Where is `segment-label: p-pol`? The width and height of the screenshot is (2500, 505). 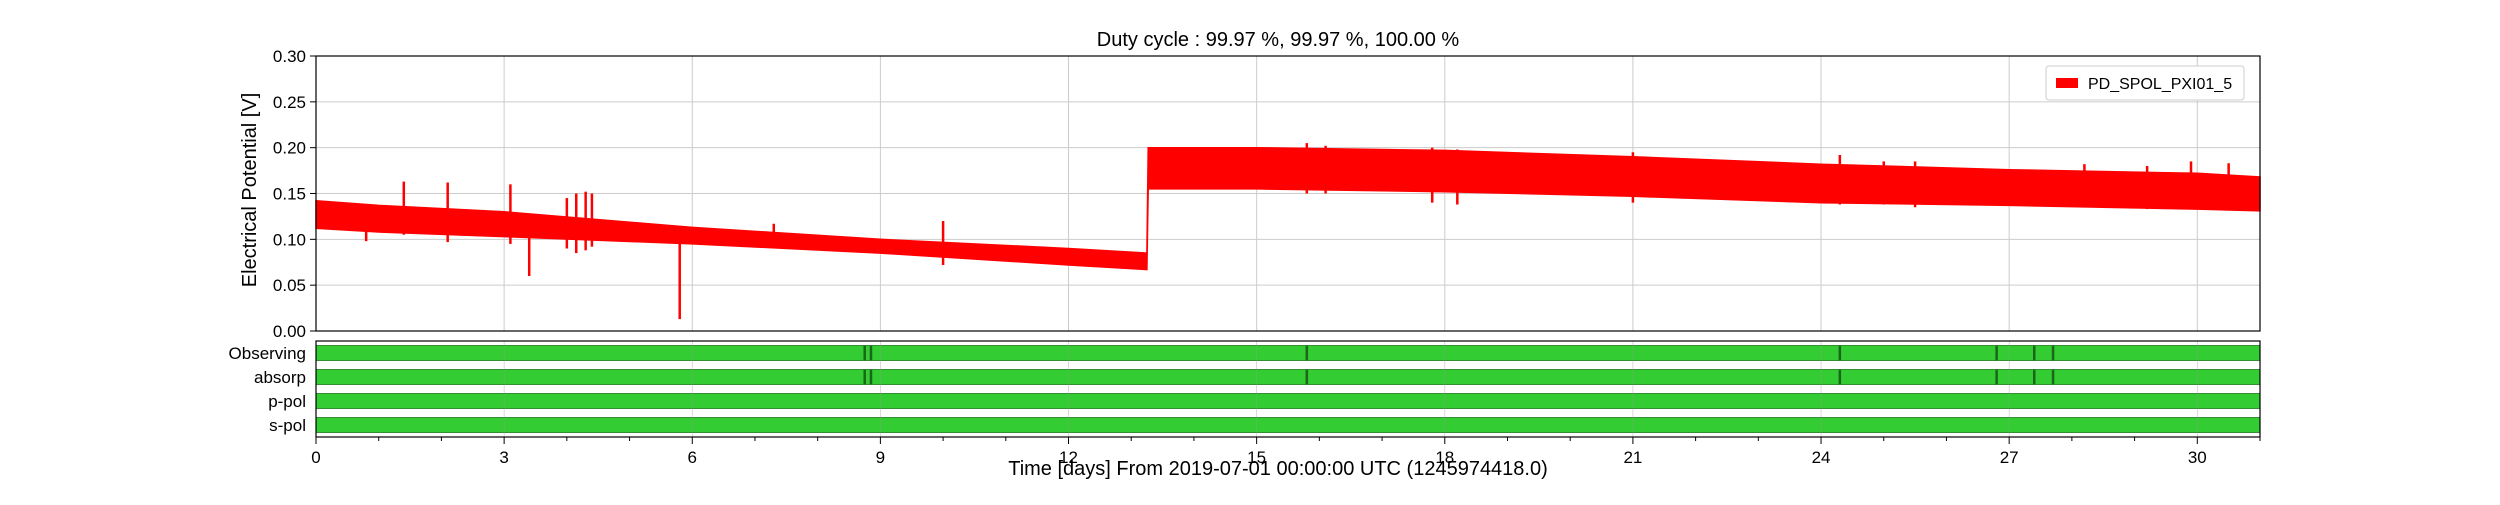 segment-label: p-pol is located at coordinates (287, 401).